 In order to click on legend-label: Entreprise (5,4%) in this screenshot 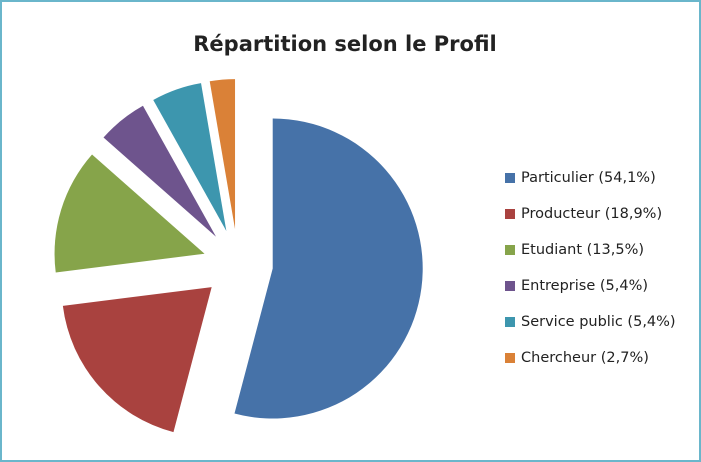, I will do `click(584, 286)`.